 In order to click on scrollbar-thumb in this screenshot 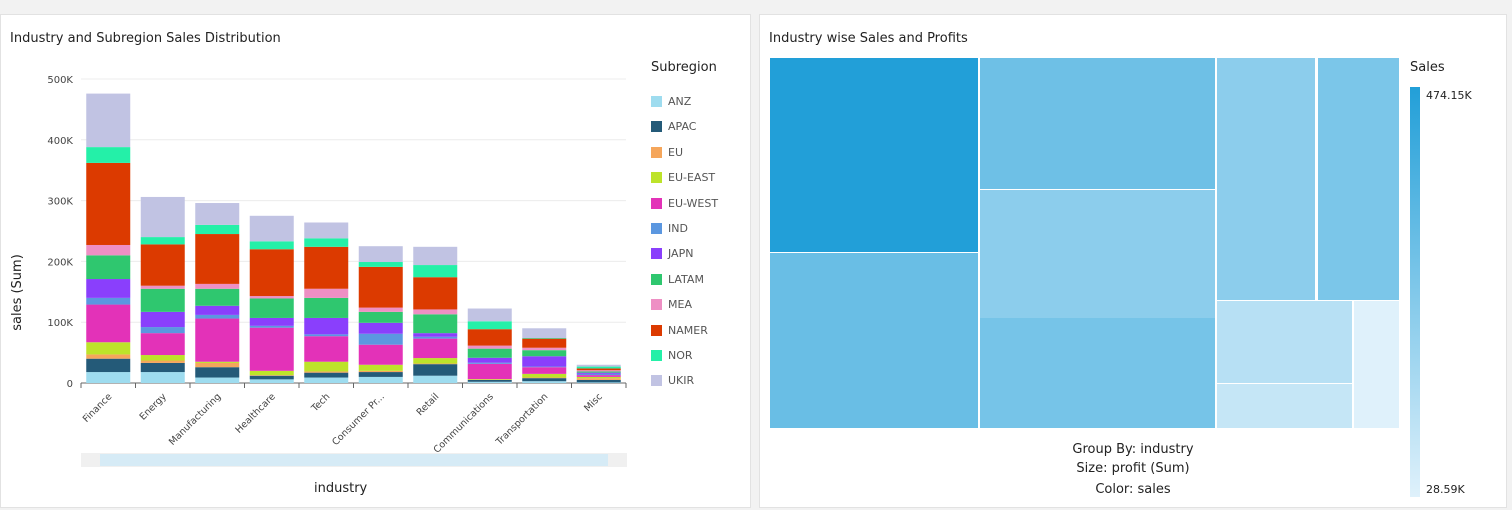, I will do `click(354, 460)`.